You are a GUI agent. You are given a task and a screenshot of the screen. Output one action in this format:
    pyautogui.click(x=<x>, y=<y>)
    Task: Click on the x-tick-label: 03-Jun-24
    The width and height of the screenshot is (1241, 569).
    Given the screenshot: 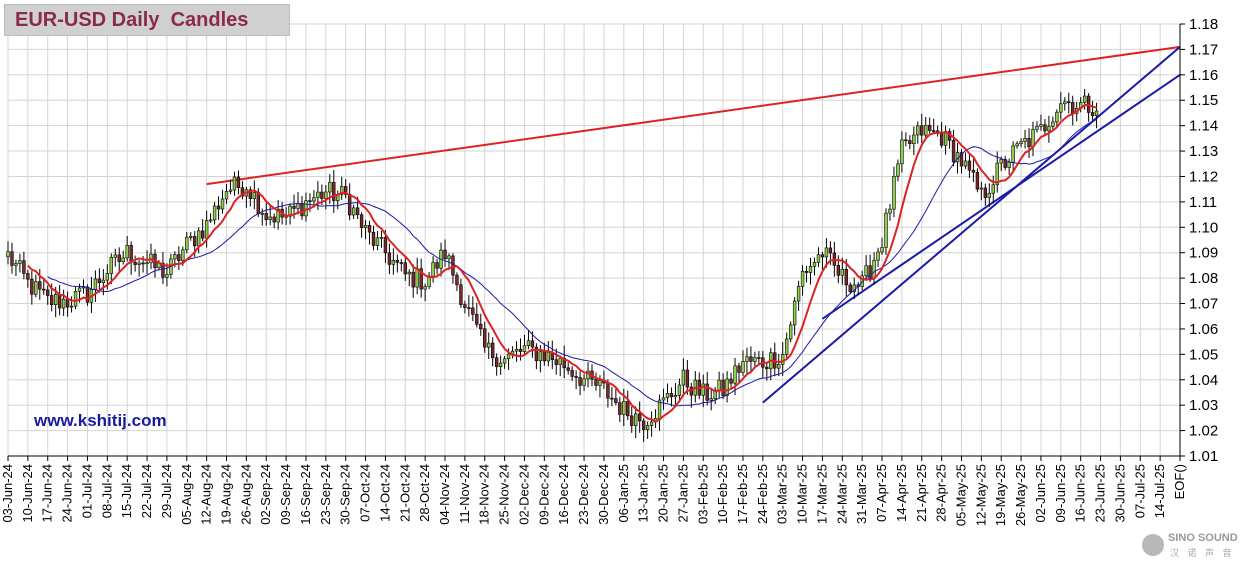 What is the action you would take?
    pyautogui.click(x=7, y=493)
    